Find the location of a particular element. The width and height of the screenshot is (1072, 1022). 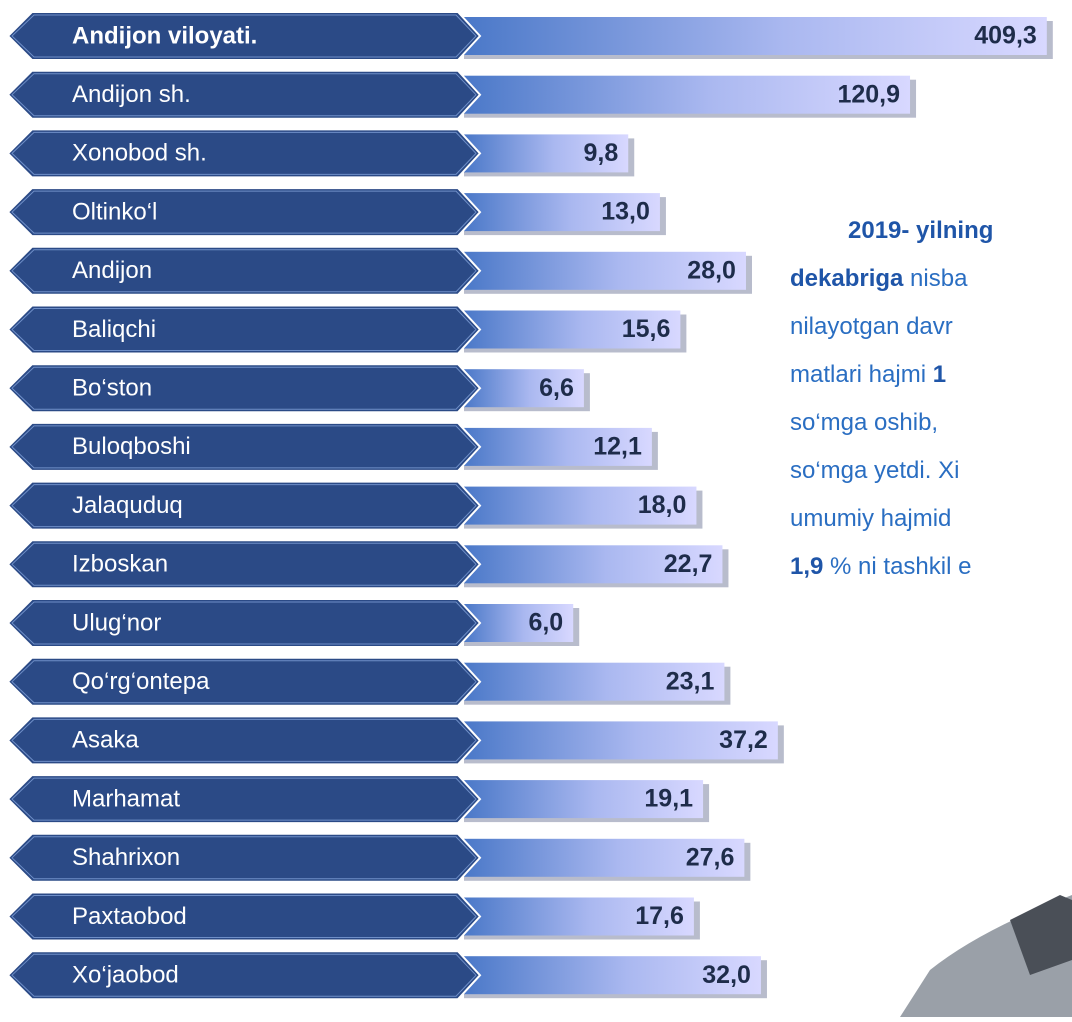

annotation-line: umumiy hajmid is located at coordinates (870, 518).